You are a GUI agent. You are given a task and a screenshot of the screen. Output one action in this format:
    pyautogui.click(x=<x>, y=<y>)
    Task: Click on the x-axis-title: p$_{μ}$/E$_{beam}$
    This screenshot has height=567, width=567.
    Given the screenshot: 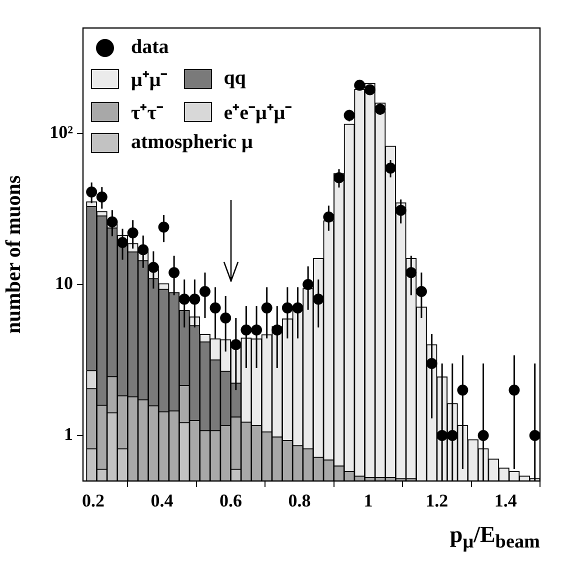 What is the action you would take?
    pyautogui.click(x=495, y=538)
    